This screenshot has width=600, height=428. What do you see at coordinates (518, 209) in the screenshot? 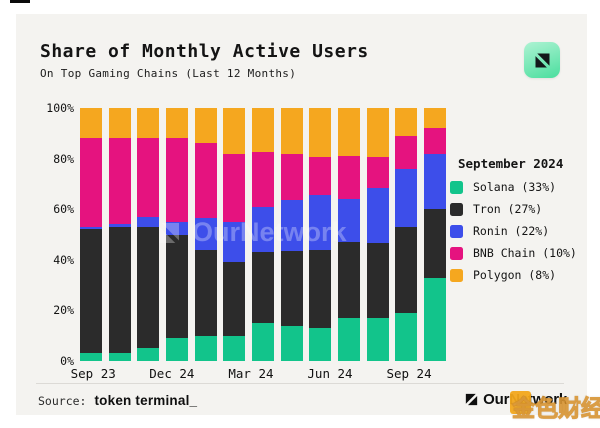
I see `legend-item: Tron (27%)` at bounding box center [518, 209].